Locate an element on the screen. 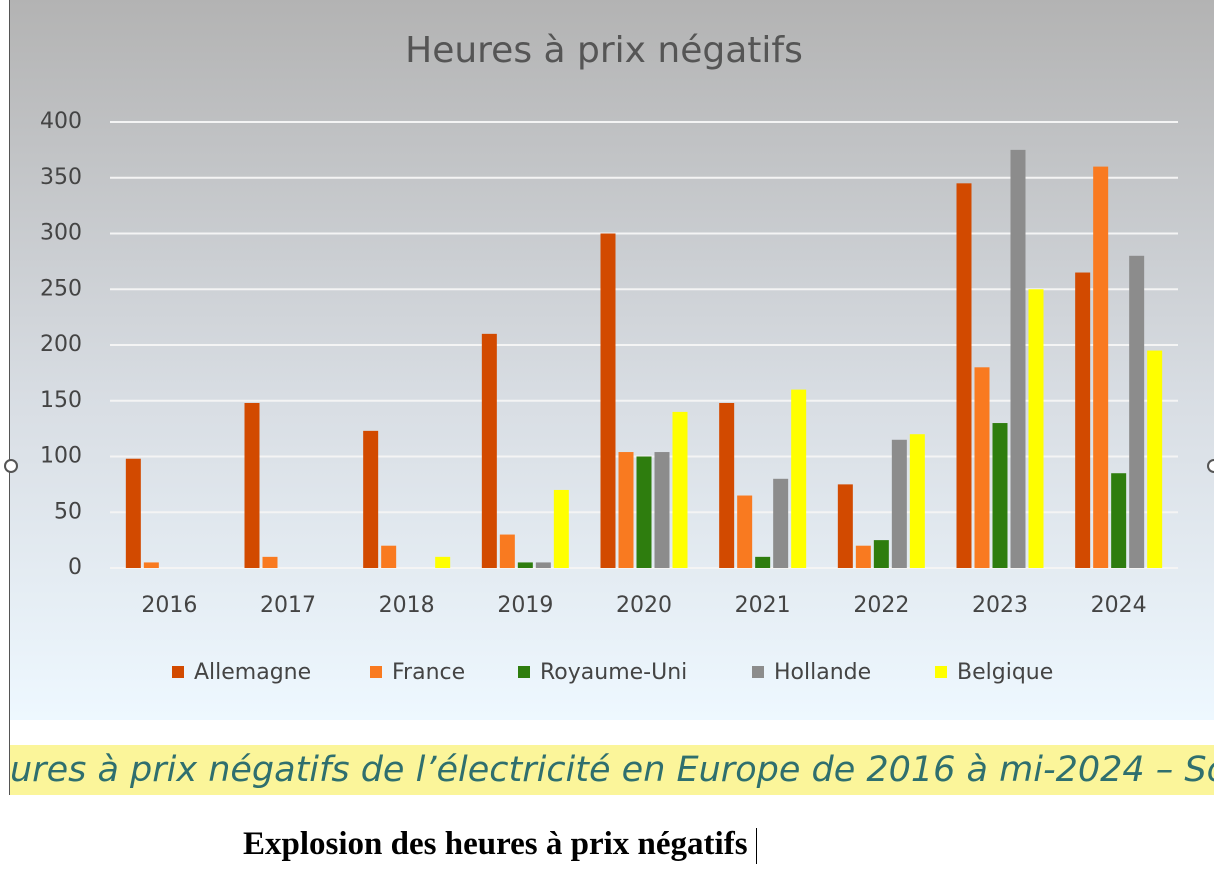 This screenshot has height=875, width=1214. legend-label: Belgique is located at coordinates (1005, 672).